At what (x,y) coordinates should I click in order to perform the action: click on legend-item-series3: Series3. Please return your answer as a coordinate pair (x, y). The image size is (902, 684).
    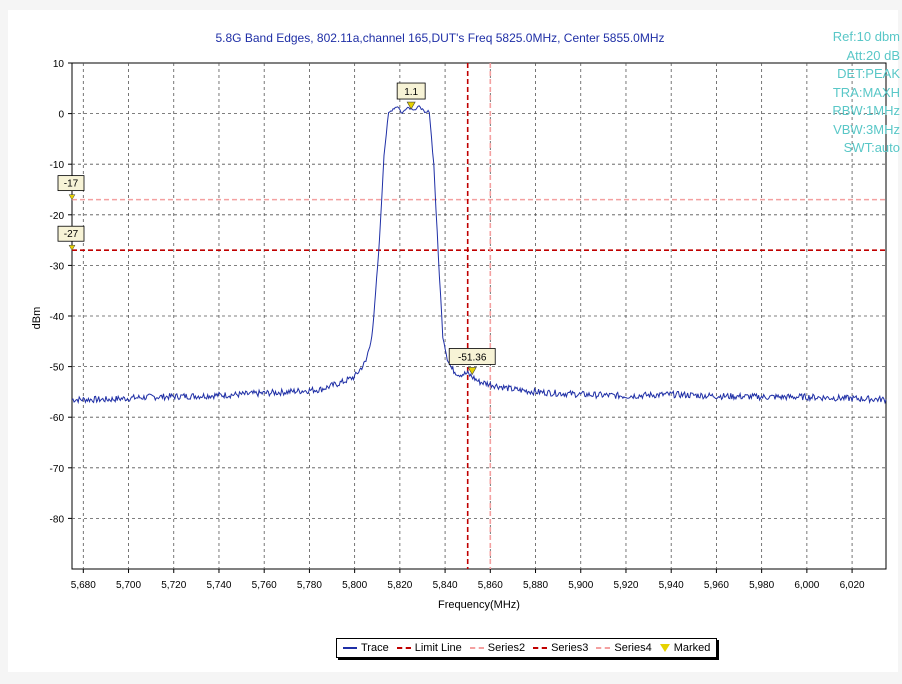
    Looking at the image, I should click on (560, 648).